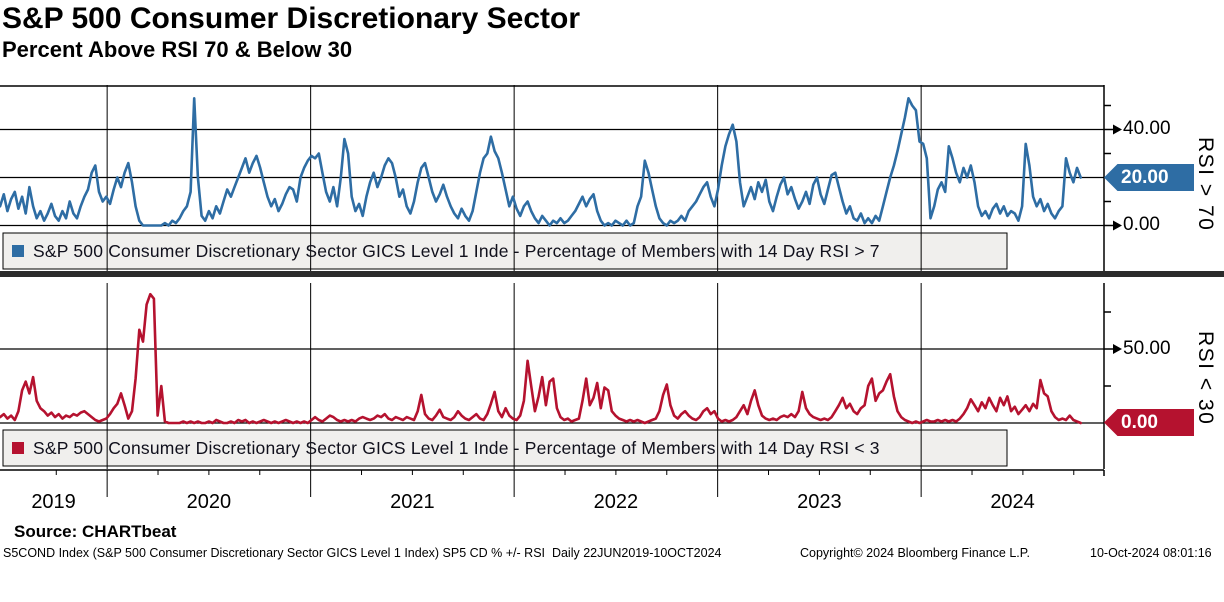 The height and width of the screenshot is (602, 1224). I want to click on y-tick-label-50: 50.00, so click(1147, 348).